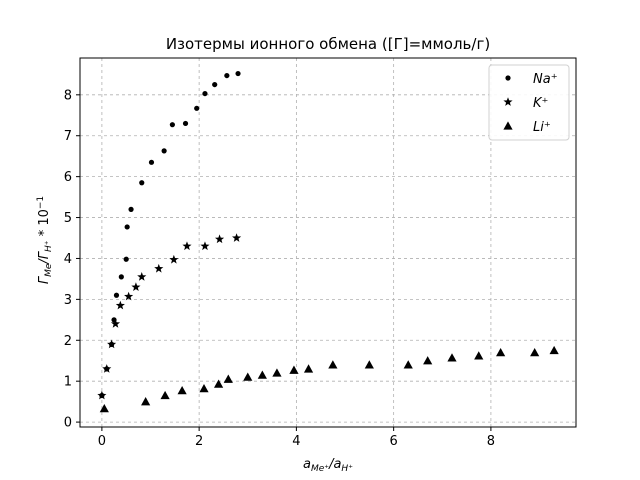 The height and width of the screenshot is (480, 640). I want to click on x-tick-label: 8, so click(491, 441).